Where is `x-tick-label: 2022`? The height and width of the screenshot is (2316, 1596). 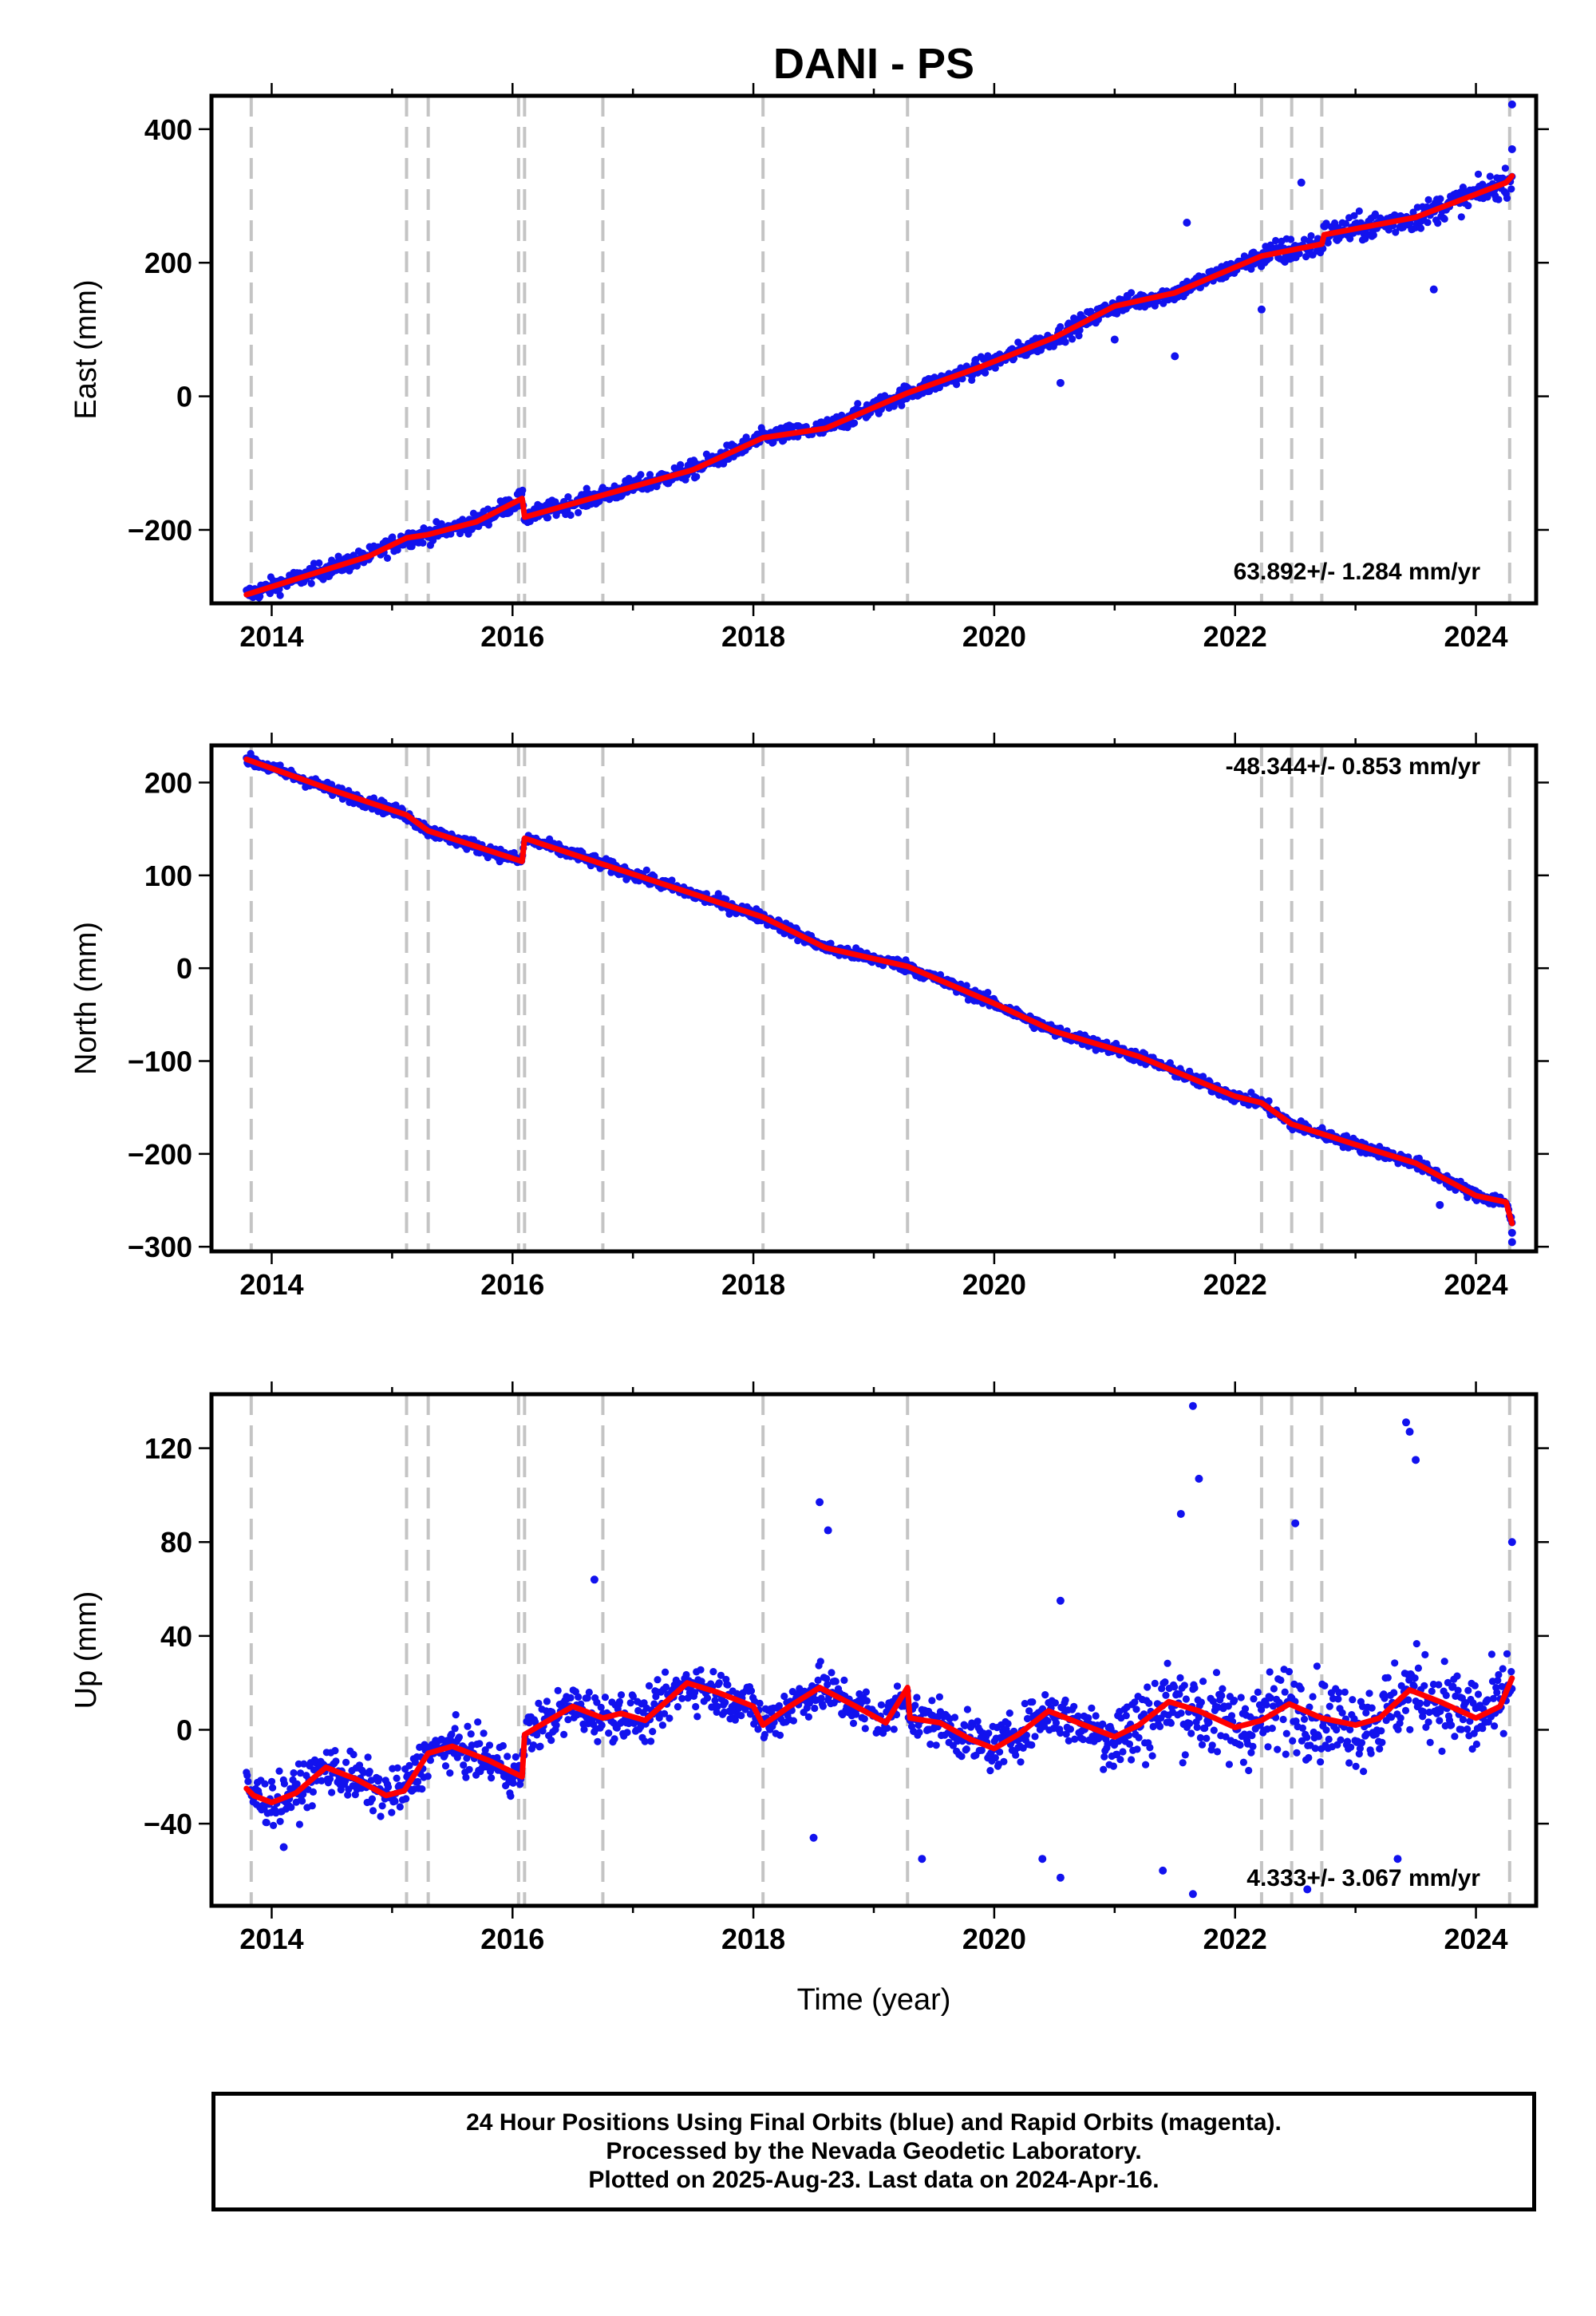
x-tick-label: 2022 is located at coordinates (1235, 636).